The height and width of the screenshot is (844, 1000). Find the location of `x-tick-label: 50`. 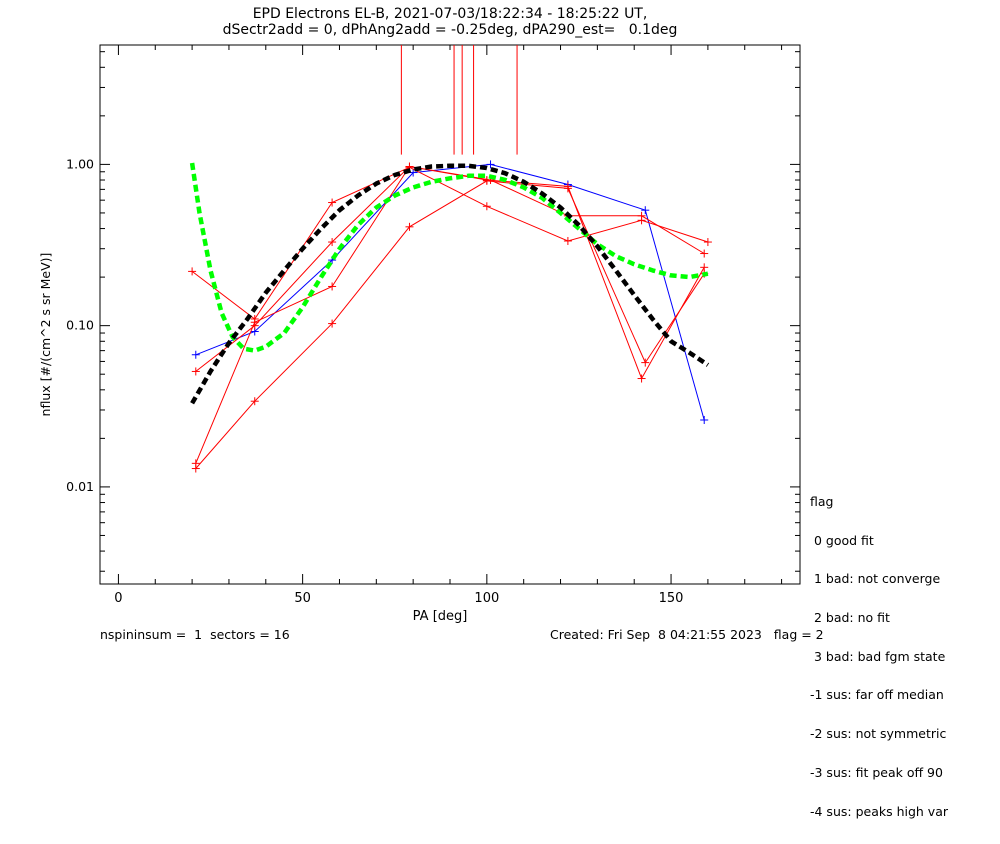

x-tick-label: 50 is located at coordinates (302, 598).